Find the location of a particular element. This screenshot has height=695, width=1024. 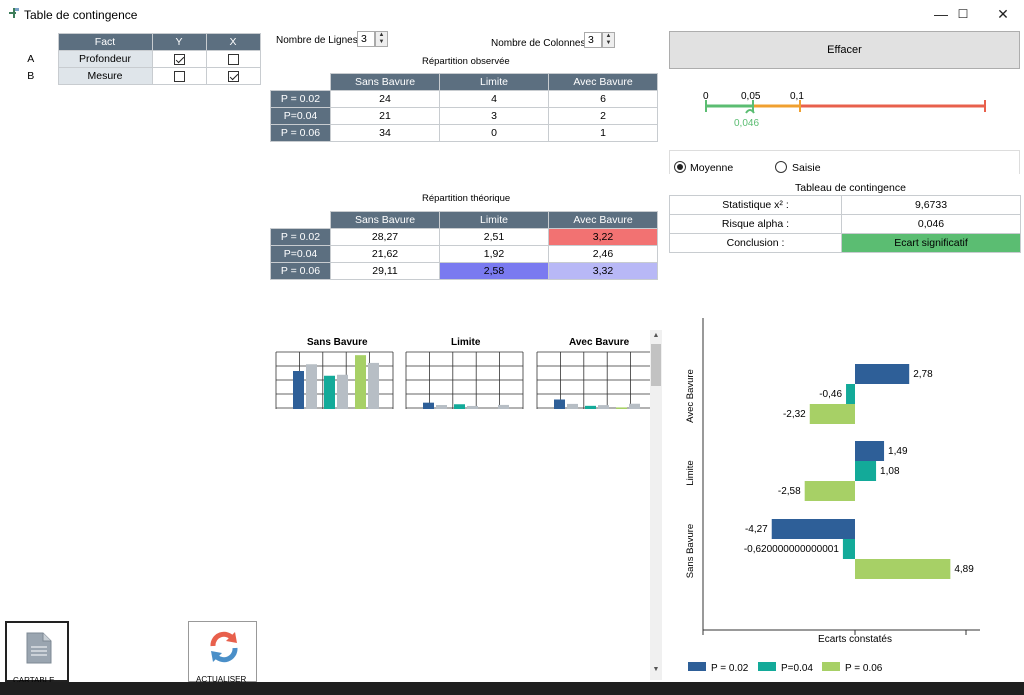

colonnes-input: 3 is located at coordinates (593, 40).